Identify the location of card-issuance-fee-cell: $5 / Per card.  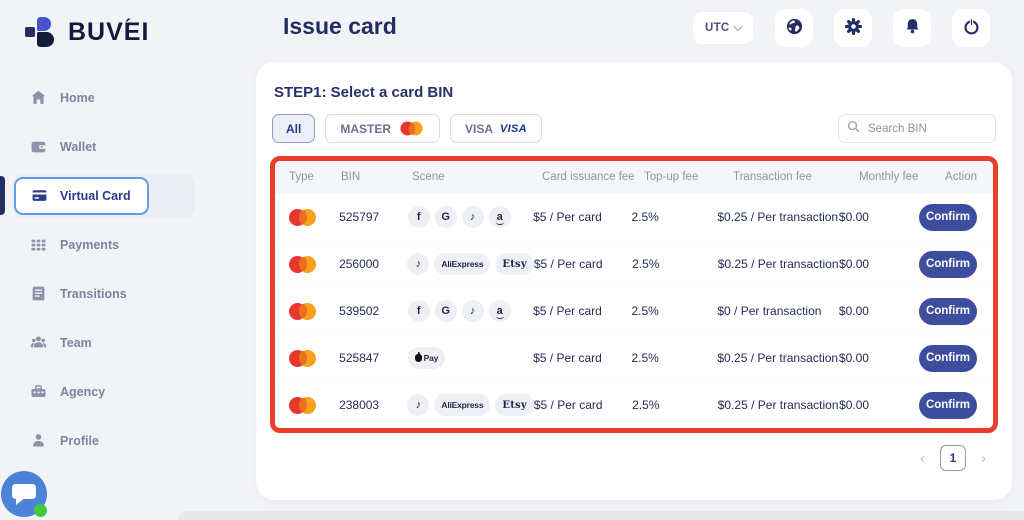
(568, 264).